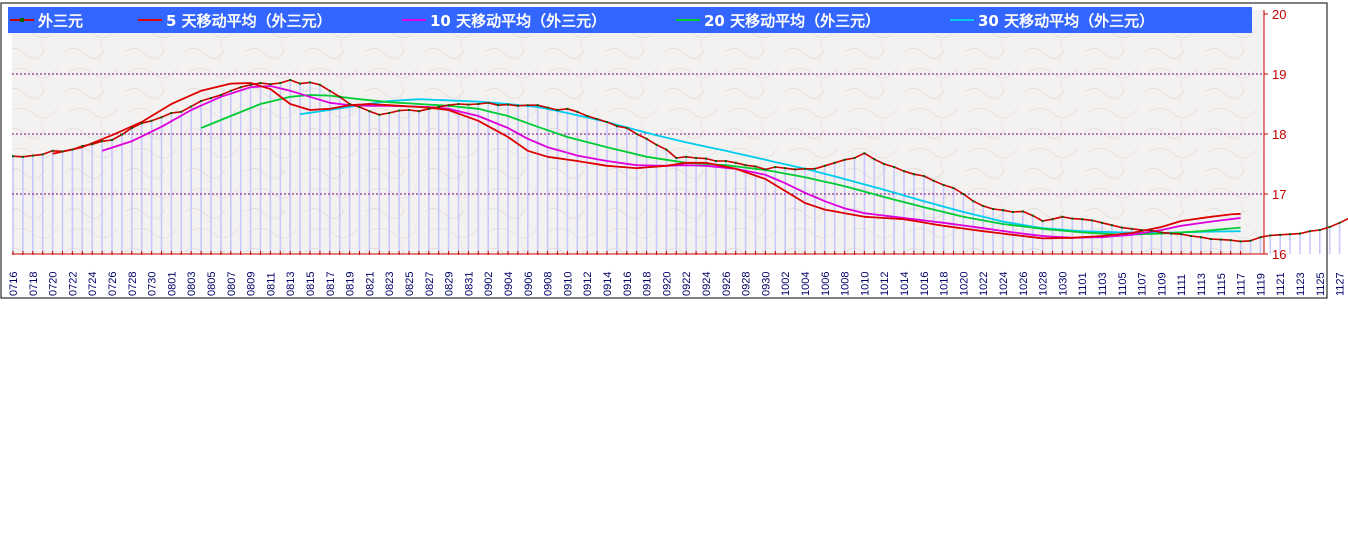  I want to click on x-tick-label: 1020, so click(964, 284).